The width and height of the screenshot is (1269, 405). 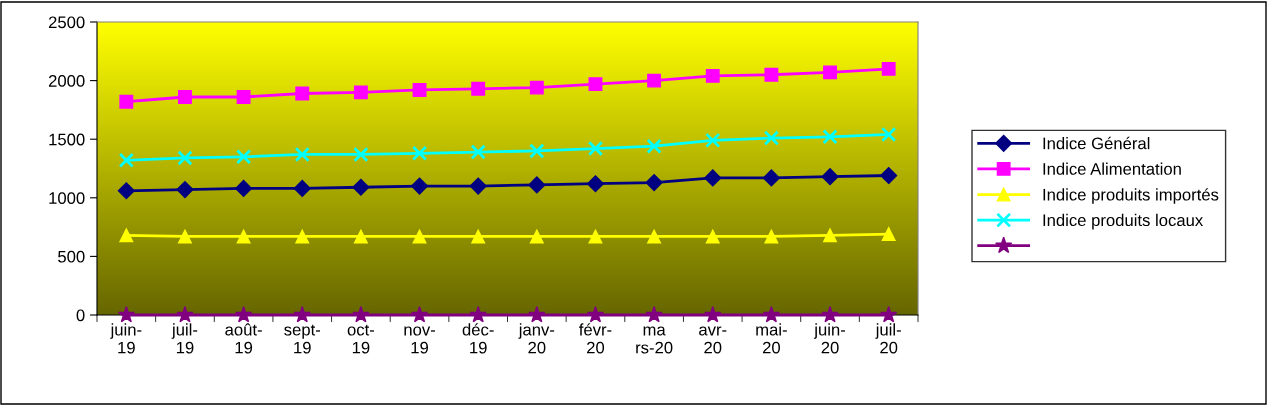 What do you see at coordinates (595, 338) in the screenshot?
I see `x-tick-label: févr- 20` at bounding box center [595, 338].